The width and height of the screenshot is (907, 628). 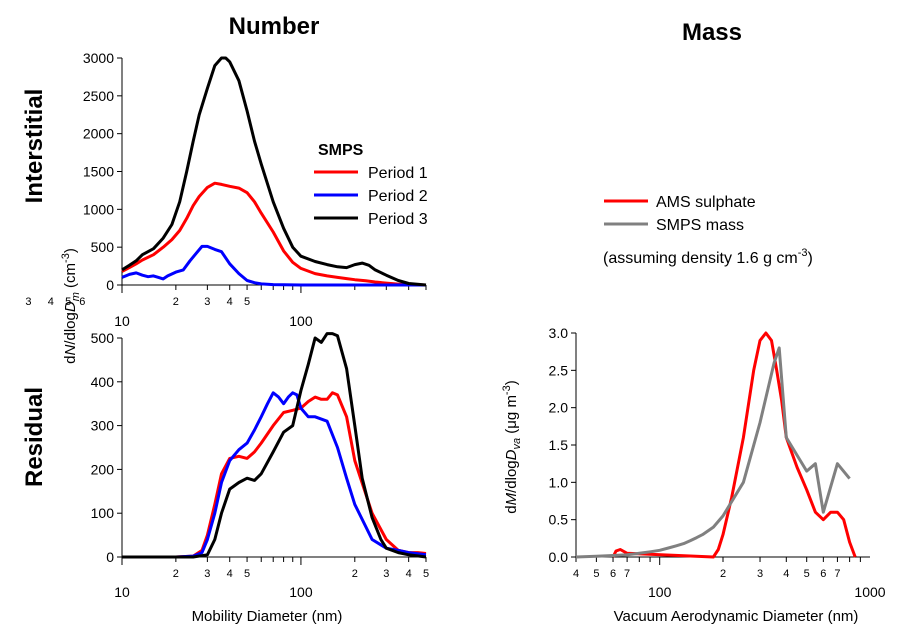 I want to click on interstitial-y-tick-label: 0, so click(x=110, y=285).